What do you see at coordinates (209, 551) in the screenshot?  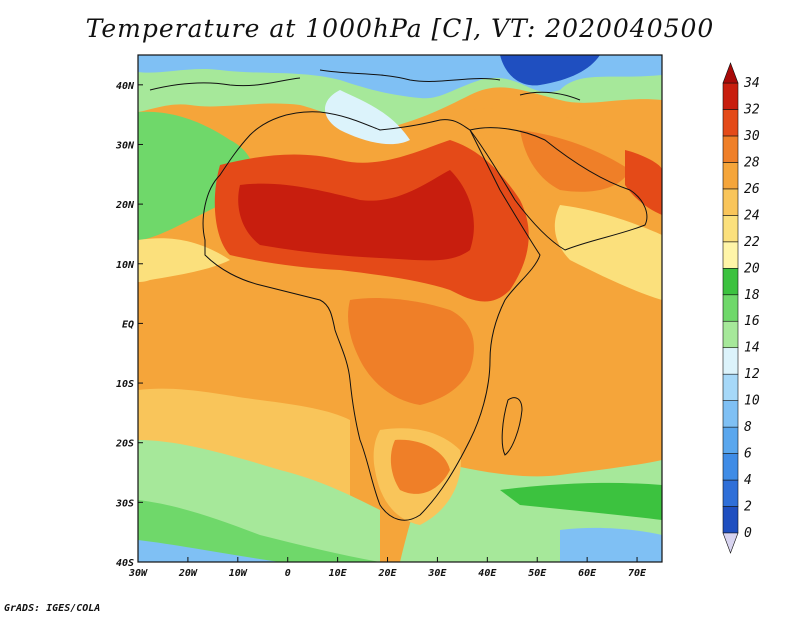 I see `field-south-cold` at bounding box center [209, 551].